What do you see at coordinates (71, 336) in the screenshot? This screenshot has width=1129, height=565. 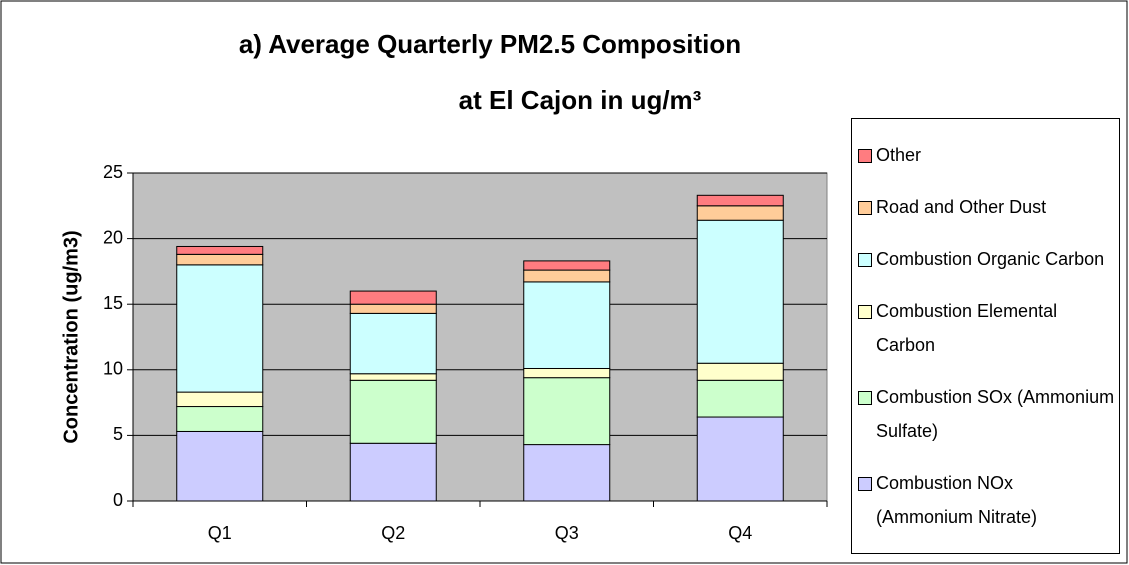 I see `y-axis-label: Concentration (ug/m3)` at bounding box center [71, 336].